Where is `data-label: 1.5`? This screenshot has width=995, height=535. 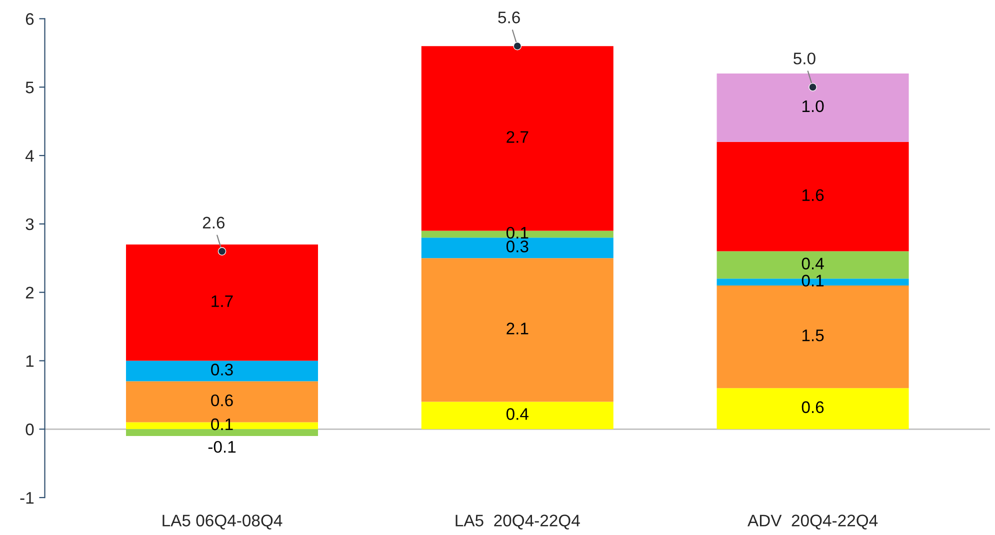
data-label: 1.5 is located at coordinates (813, 336).